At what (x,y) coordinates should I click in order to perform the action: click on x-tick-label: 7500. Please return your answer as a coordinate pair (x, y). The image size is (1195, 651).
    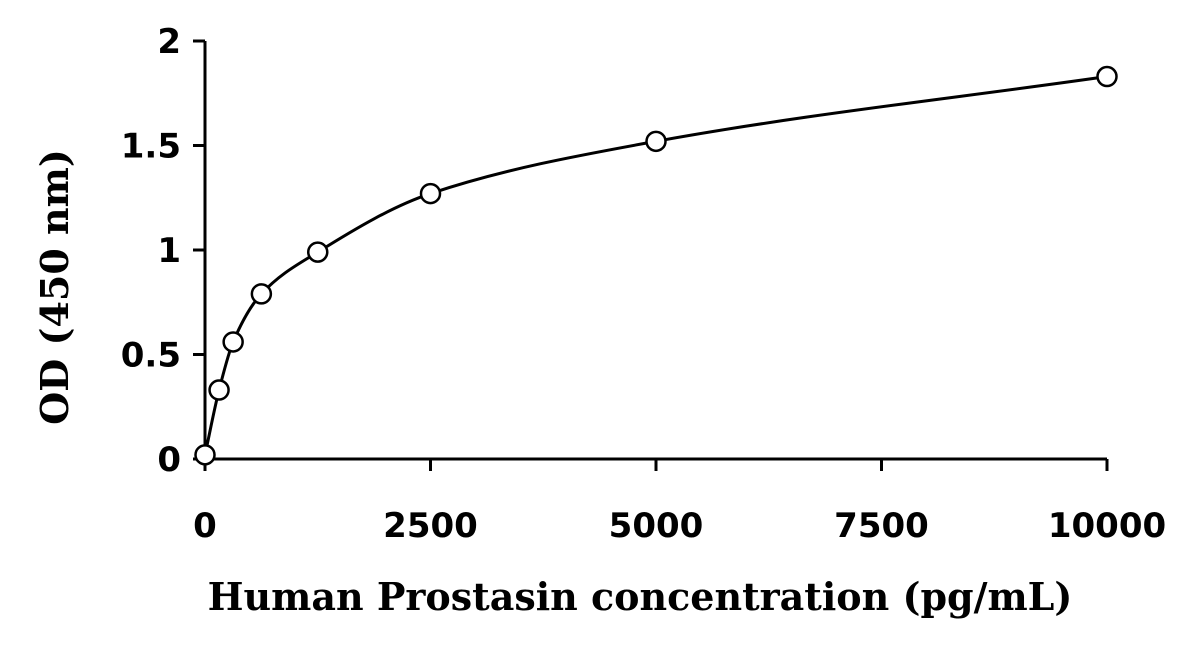
    Looking at the image, I should click on (881, 526).